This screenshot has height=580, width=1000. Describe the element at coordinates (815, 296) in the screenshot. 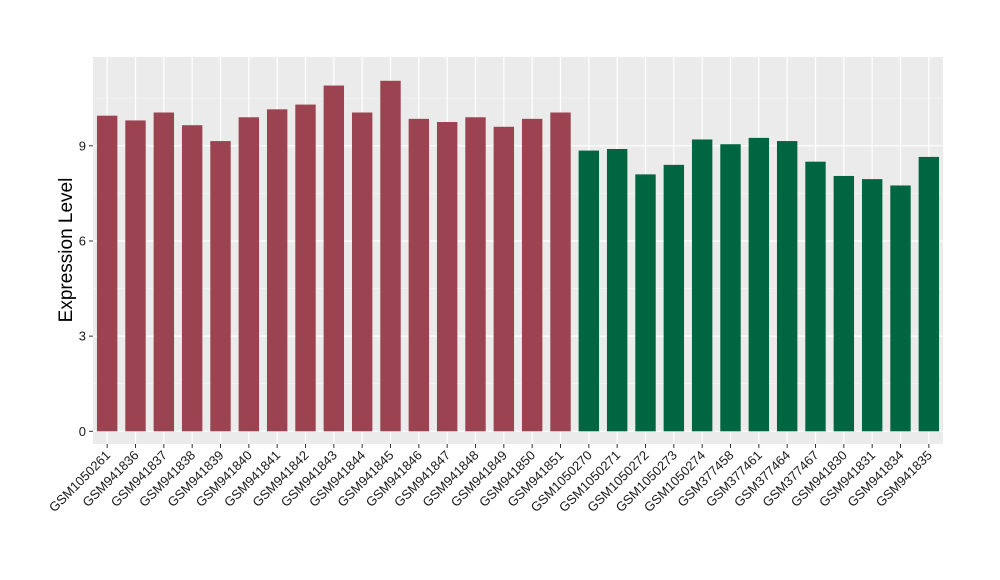

I see `bar-GSM377467` at that location.